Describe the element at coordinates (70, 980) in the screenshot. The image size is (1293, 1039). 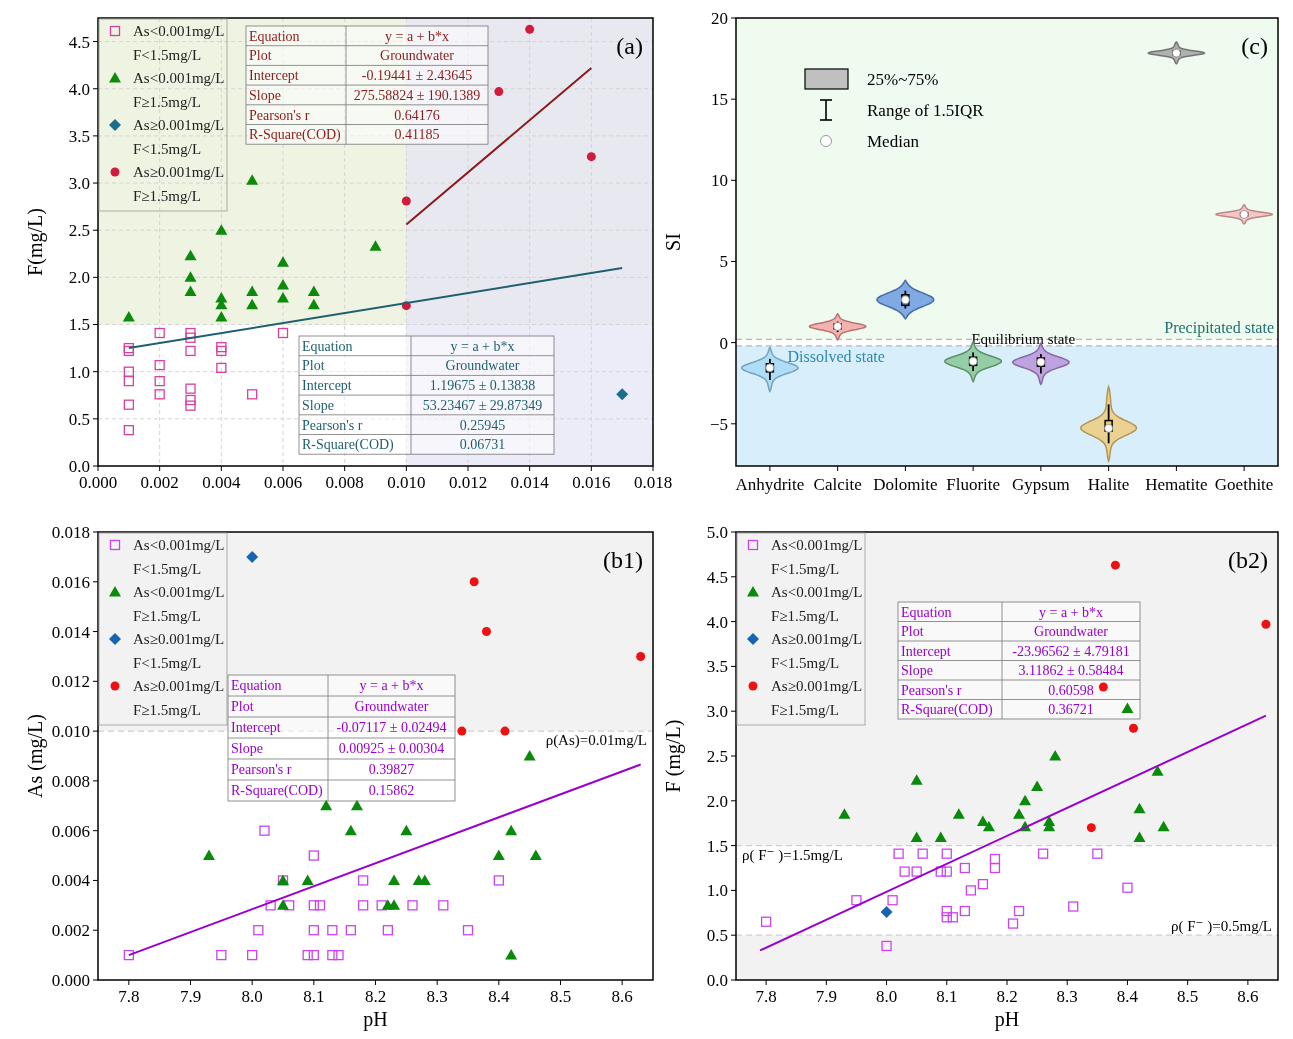
I see `y-tick-label: 0.000` at that location.